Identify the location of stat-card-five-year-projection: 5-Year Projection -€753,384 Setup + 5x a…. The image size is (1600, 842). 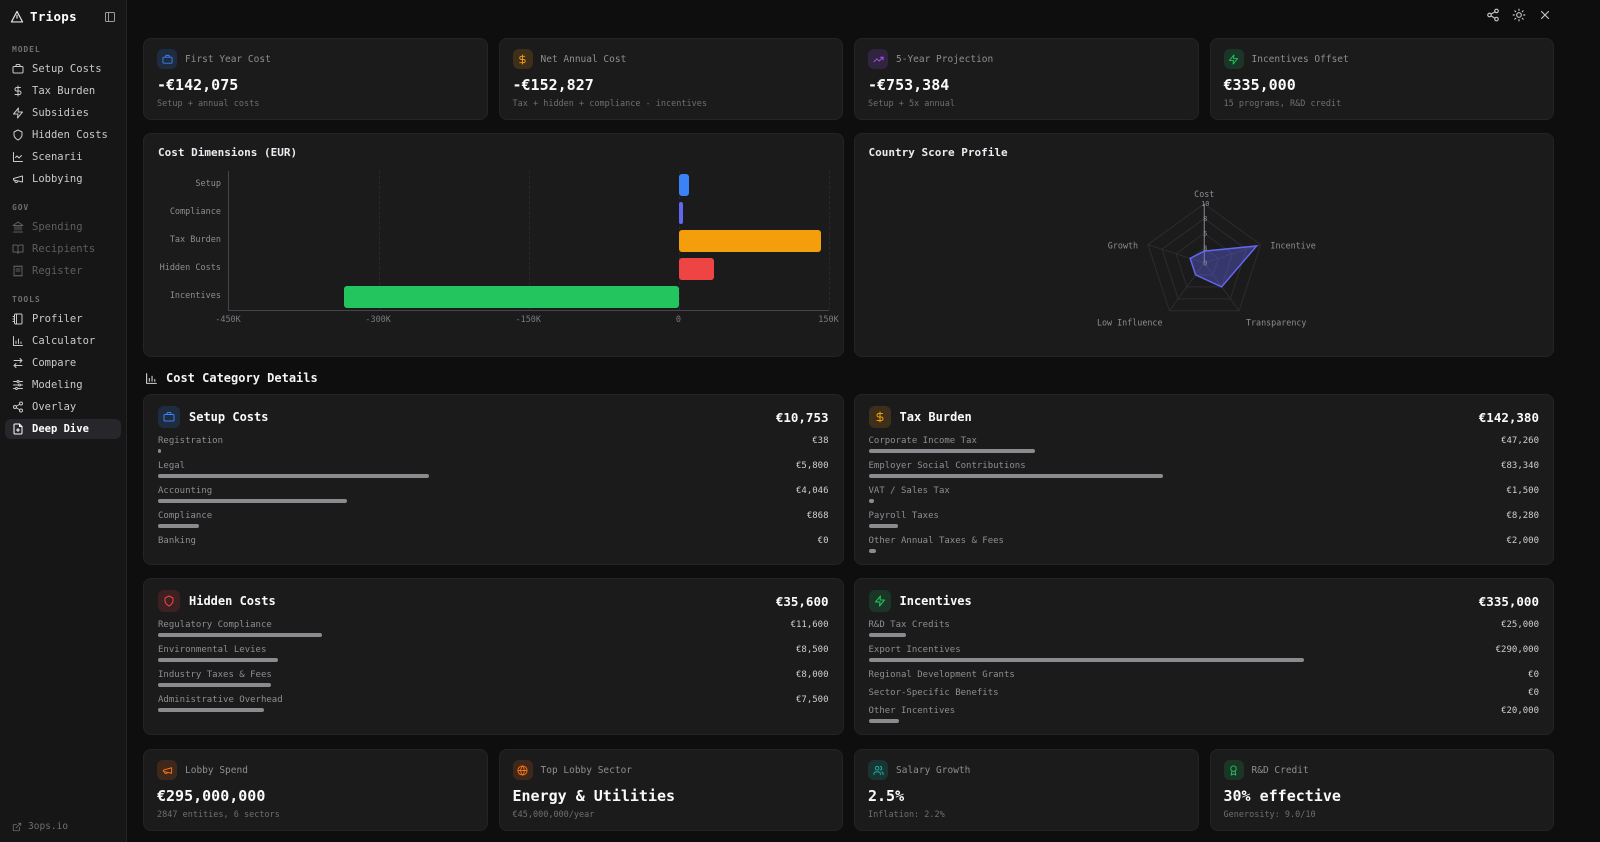
(1026, 79).